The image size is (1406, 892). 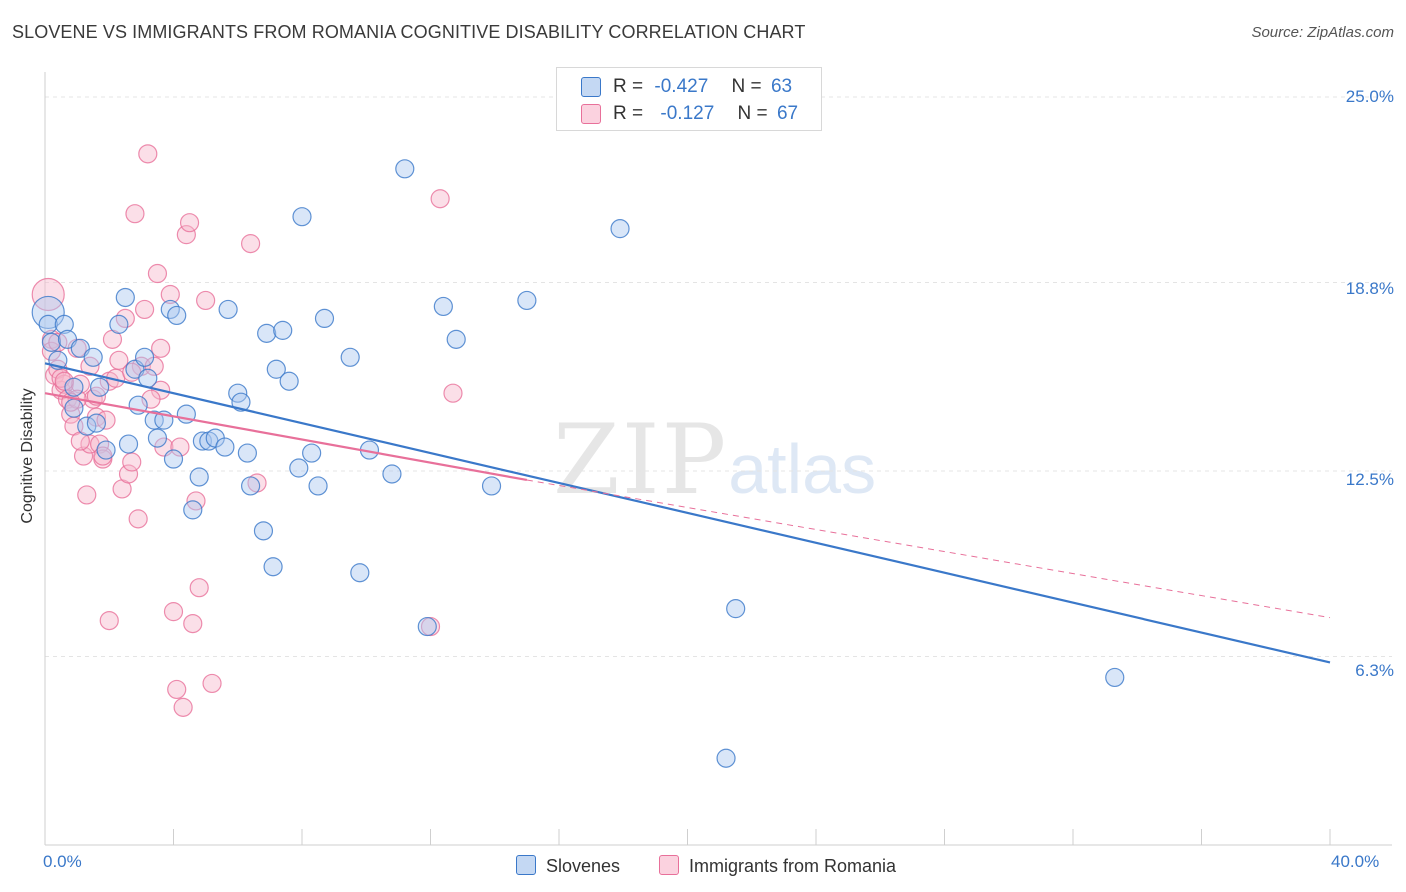 I want to click on bottom-legend-label: Immigrants from Romania, so click(x=793, y=866).